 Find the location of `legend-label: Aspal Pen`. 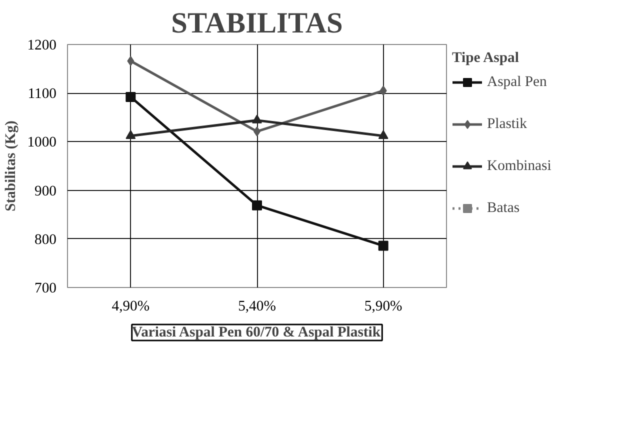

legend-label: Aspal Pen is located at coordinates (517, 82).